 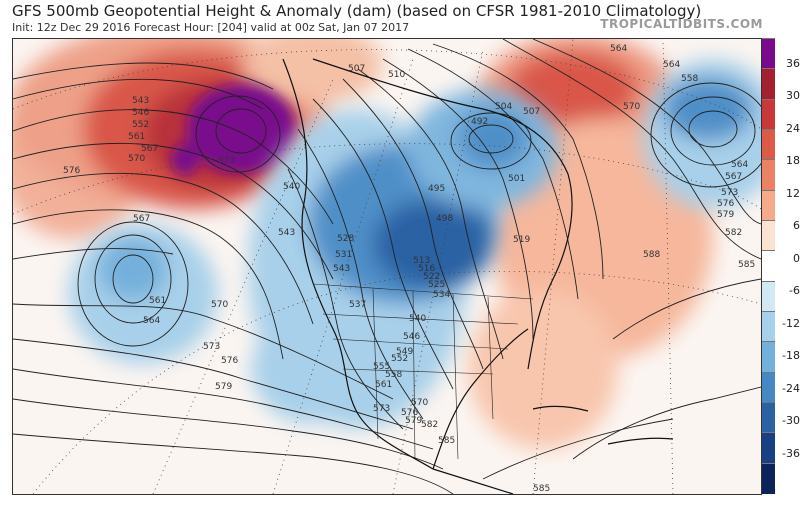 I want to click on contour-label: 519, so click(x=521, y=240).